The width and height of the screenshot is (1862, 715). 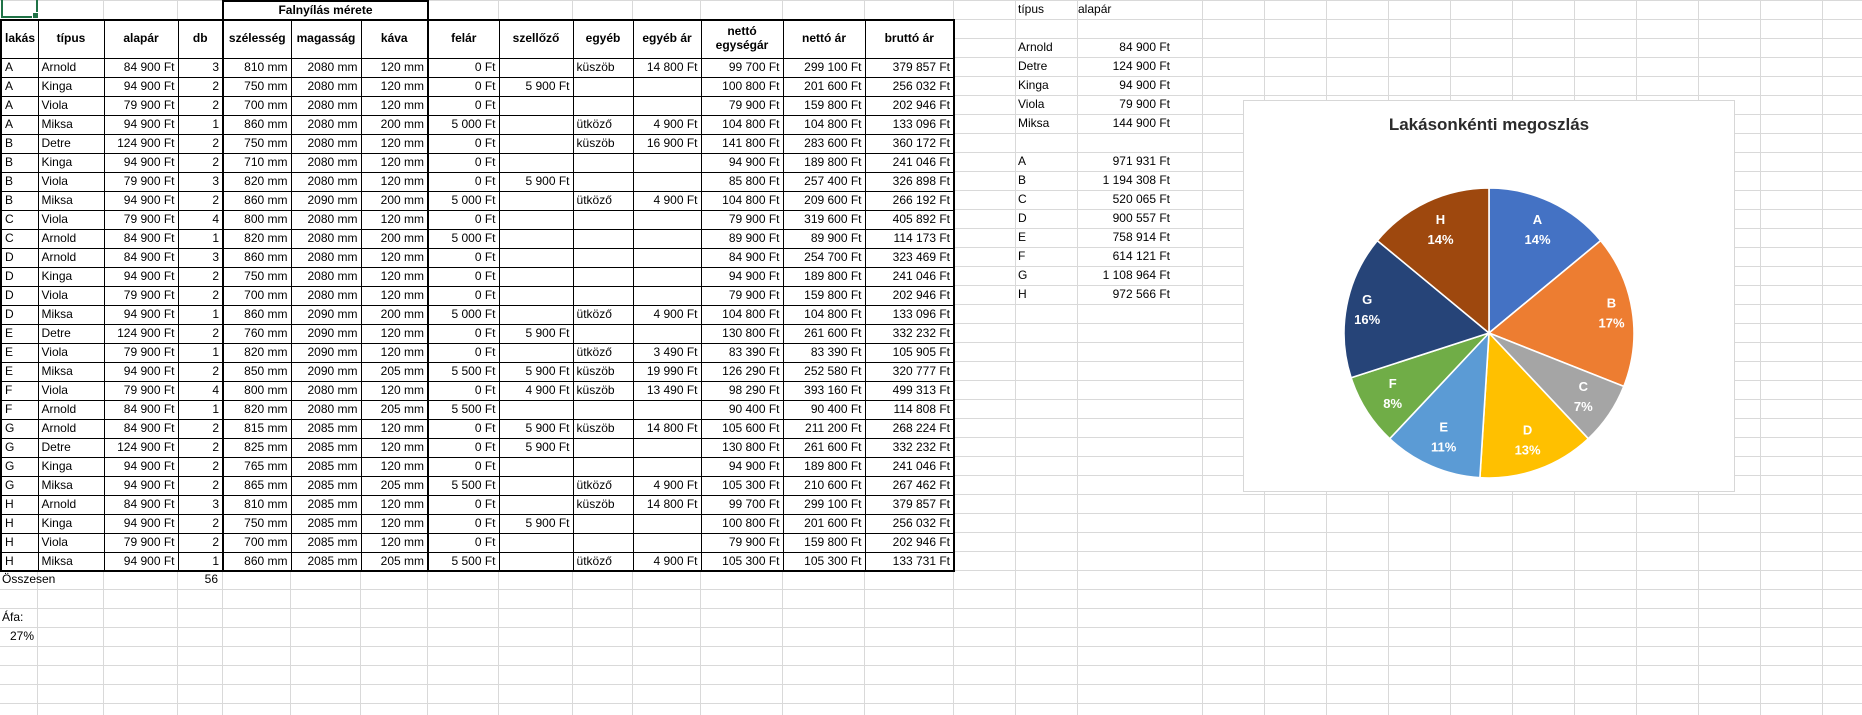 I want to click on cell-r1c3: 3, so click(x=200, y=67).